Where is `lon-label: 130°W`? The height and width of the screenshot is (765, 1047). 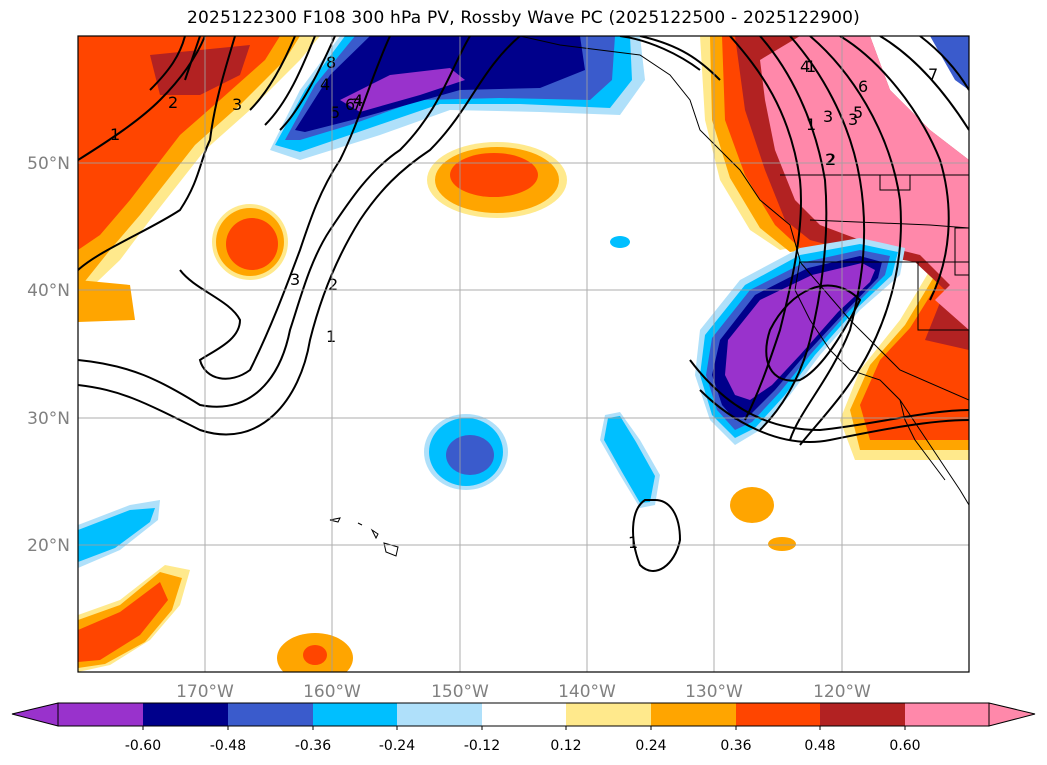 lon-label: 130°W is located at coordinates (714, 692).